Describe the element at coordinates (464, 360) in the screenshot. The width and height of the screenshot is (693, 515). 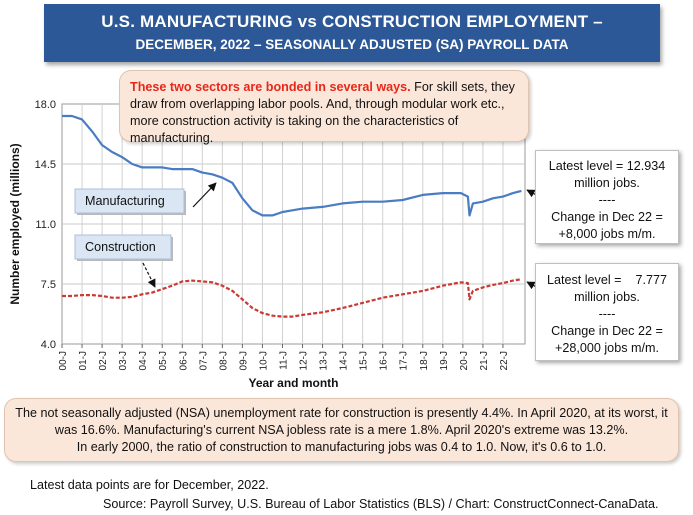
I see `x-tick-label: 20-J` at that location.